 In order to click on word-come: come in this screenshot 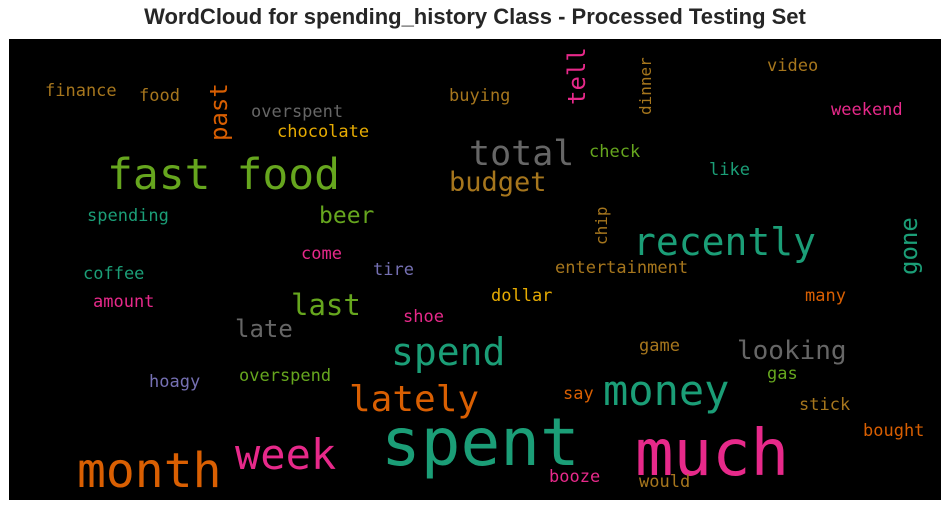, I will do `click(321, 254)`.